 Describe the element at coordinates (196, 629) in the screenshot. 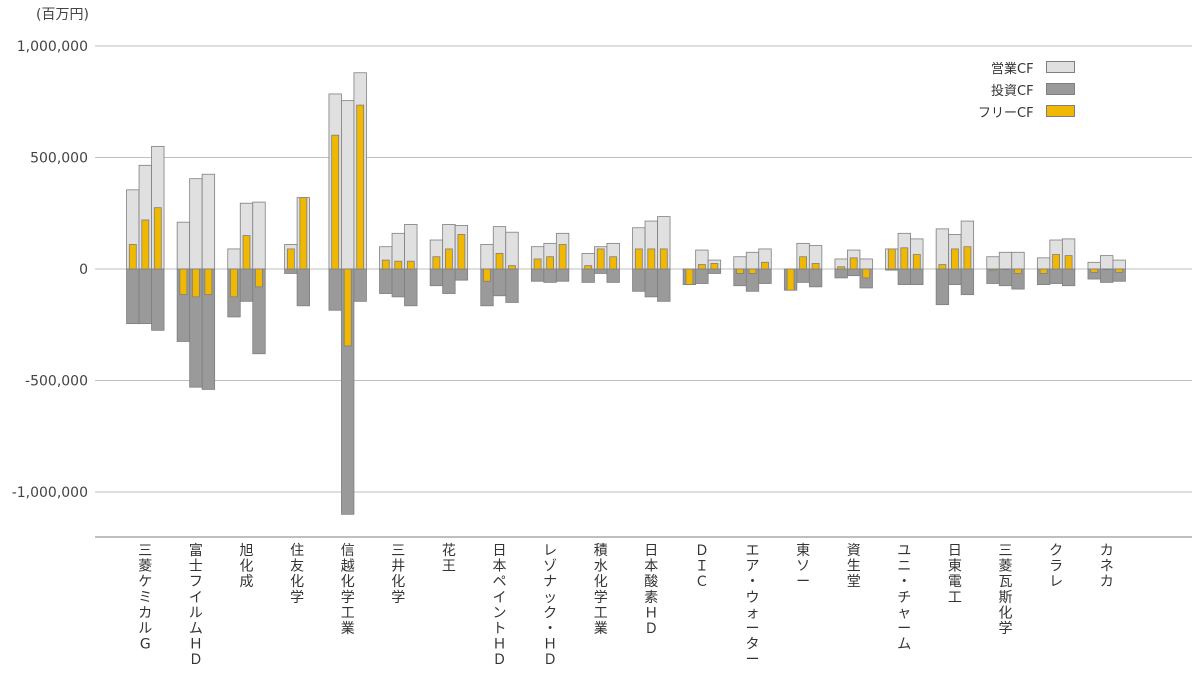

I see `x-tick-label-char: ム` at that location.